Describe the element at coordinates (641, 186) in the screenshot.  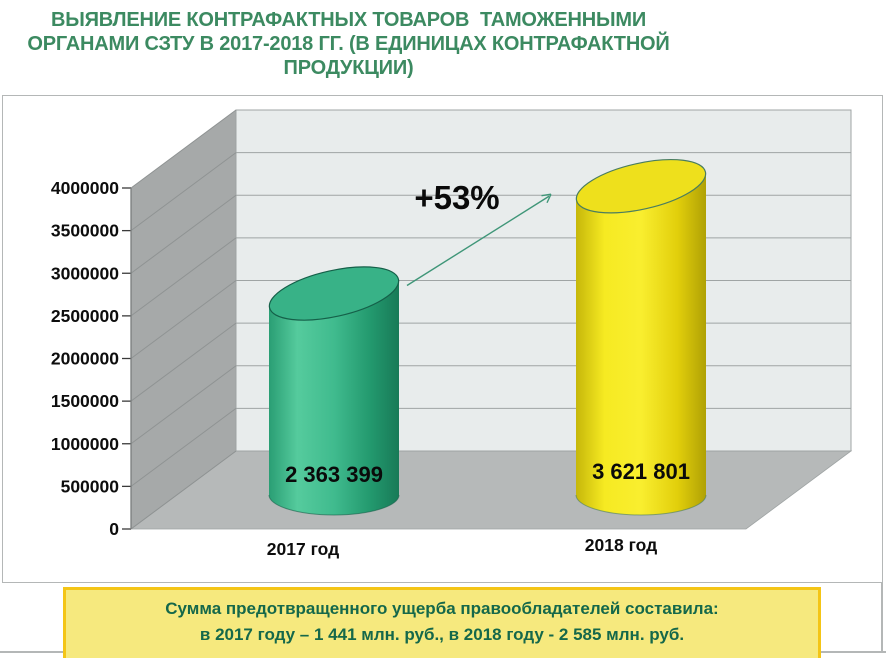
I see `cylinder-top-2018` at that location.